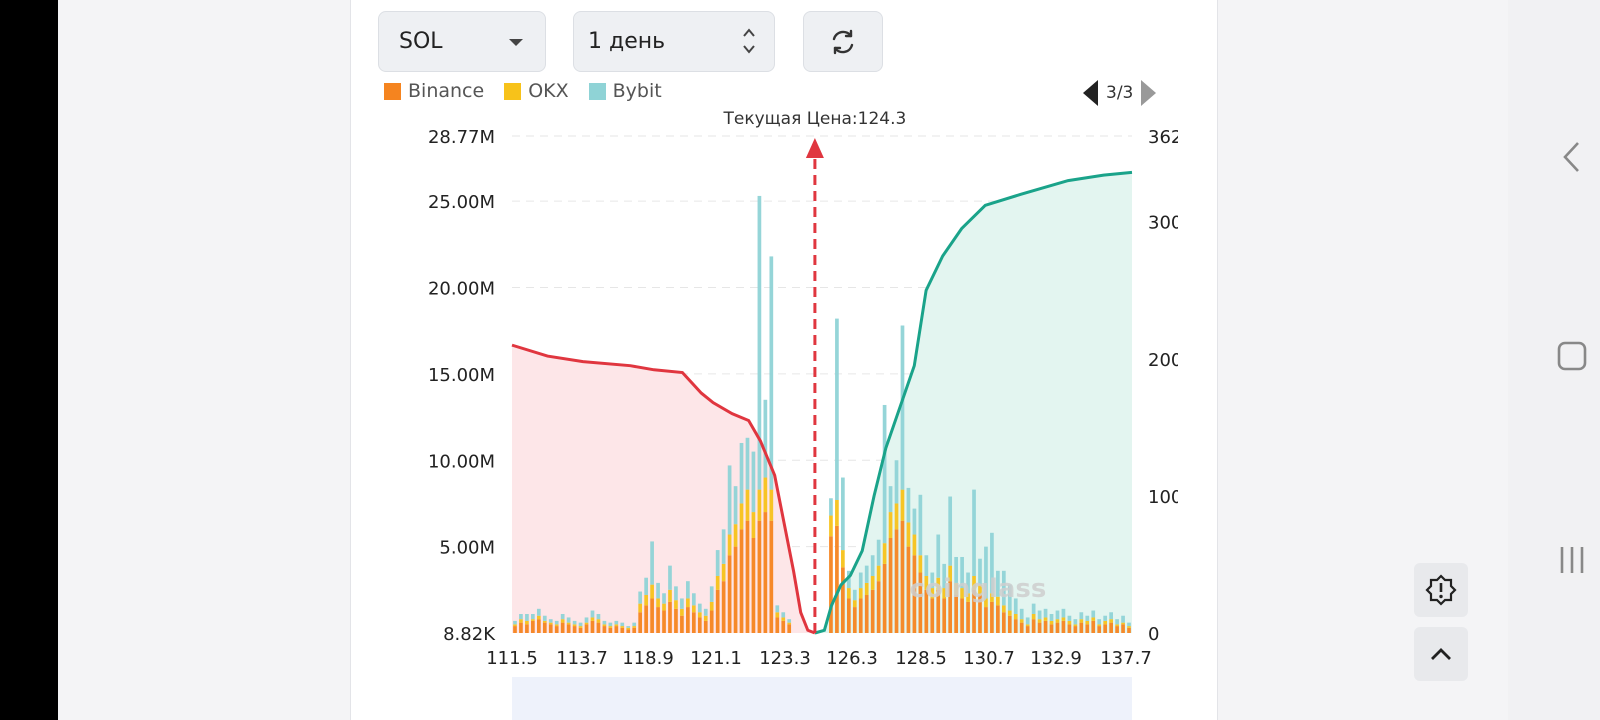 This screenshot has height=720, width=1600. Describe the element at coordinates (462, 41) in the screenshot. I see `coin-select: SOL` at that location.